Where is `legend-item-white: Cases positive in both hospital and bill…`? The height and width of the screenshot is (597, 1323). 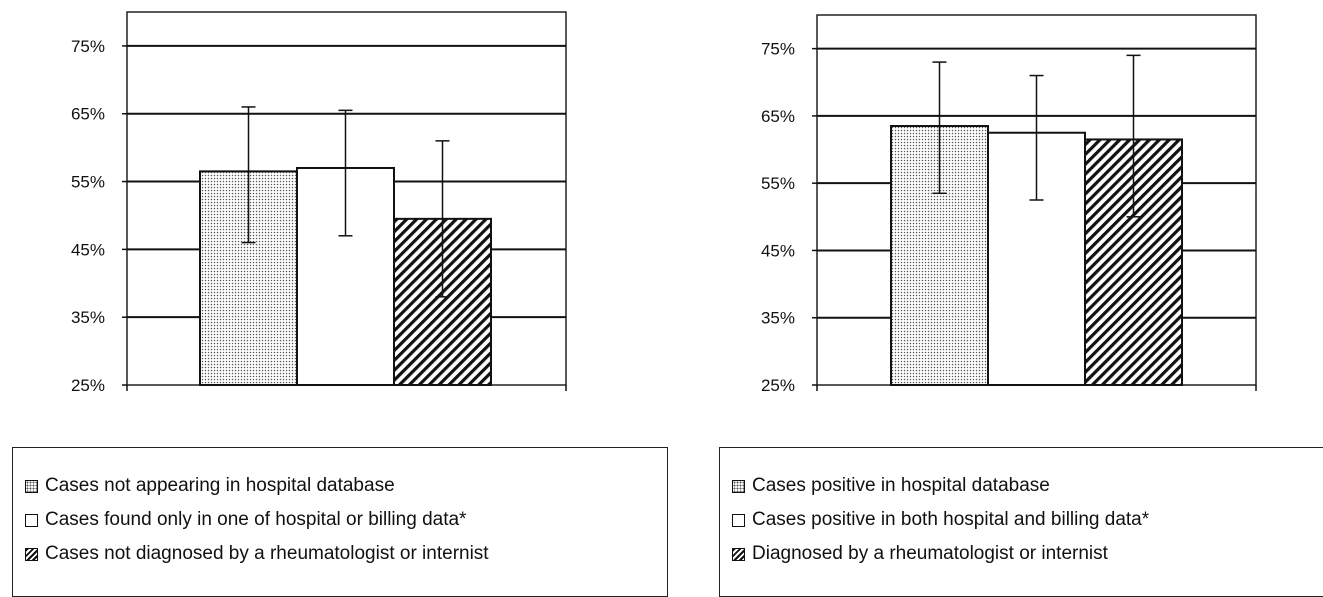
legend-item-white: Cases positive in both hospital and bill… is located at coordinates (1027, 520).